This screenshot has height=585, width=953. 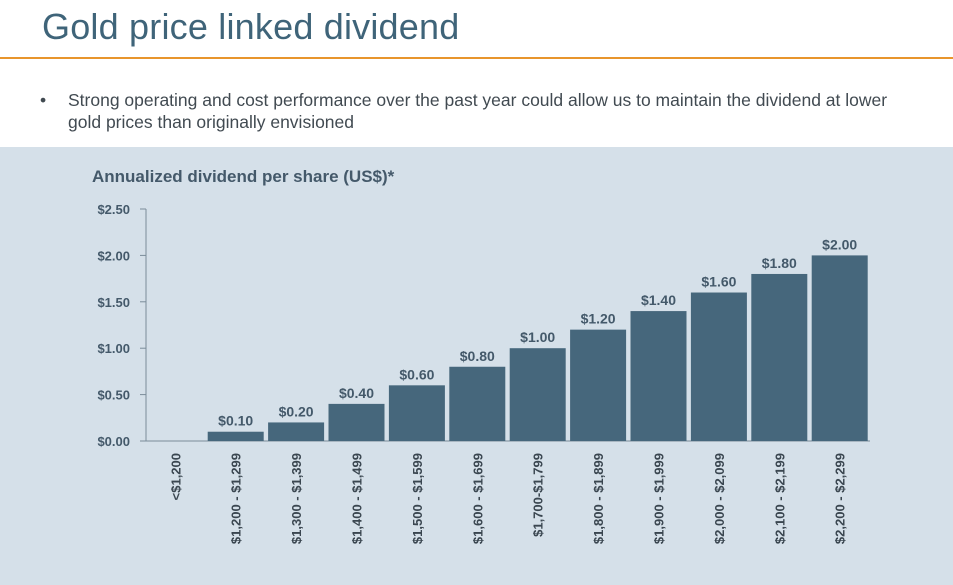 What do you see at coordinates (658, 300) in the screenshot?
I see `data-label: $1.40` at bounding box center [658, 300].